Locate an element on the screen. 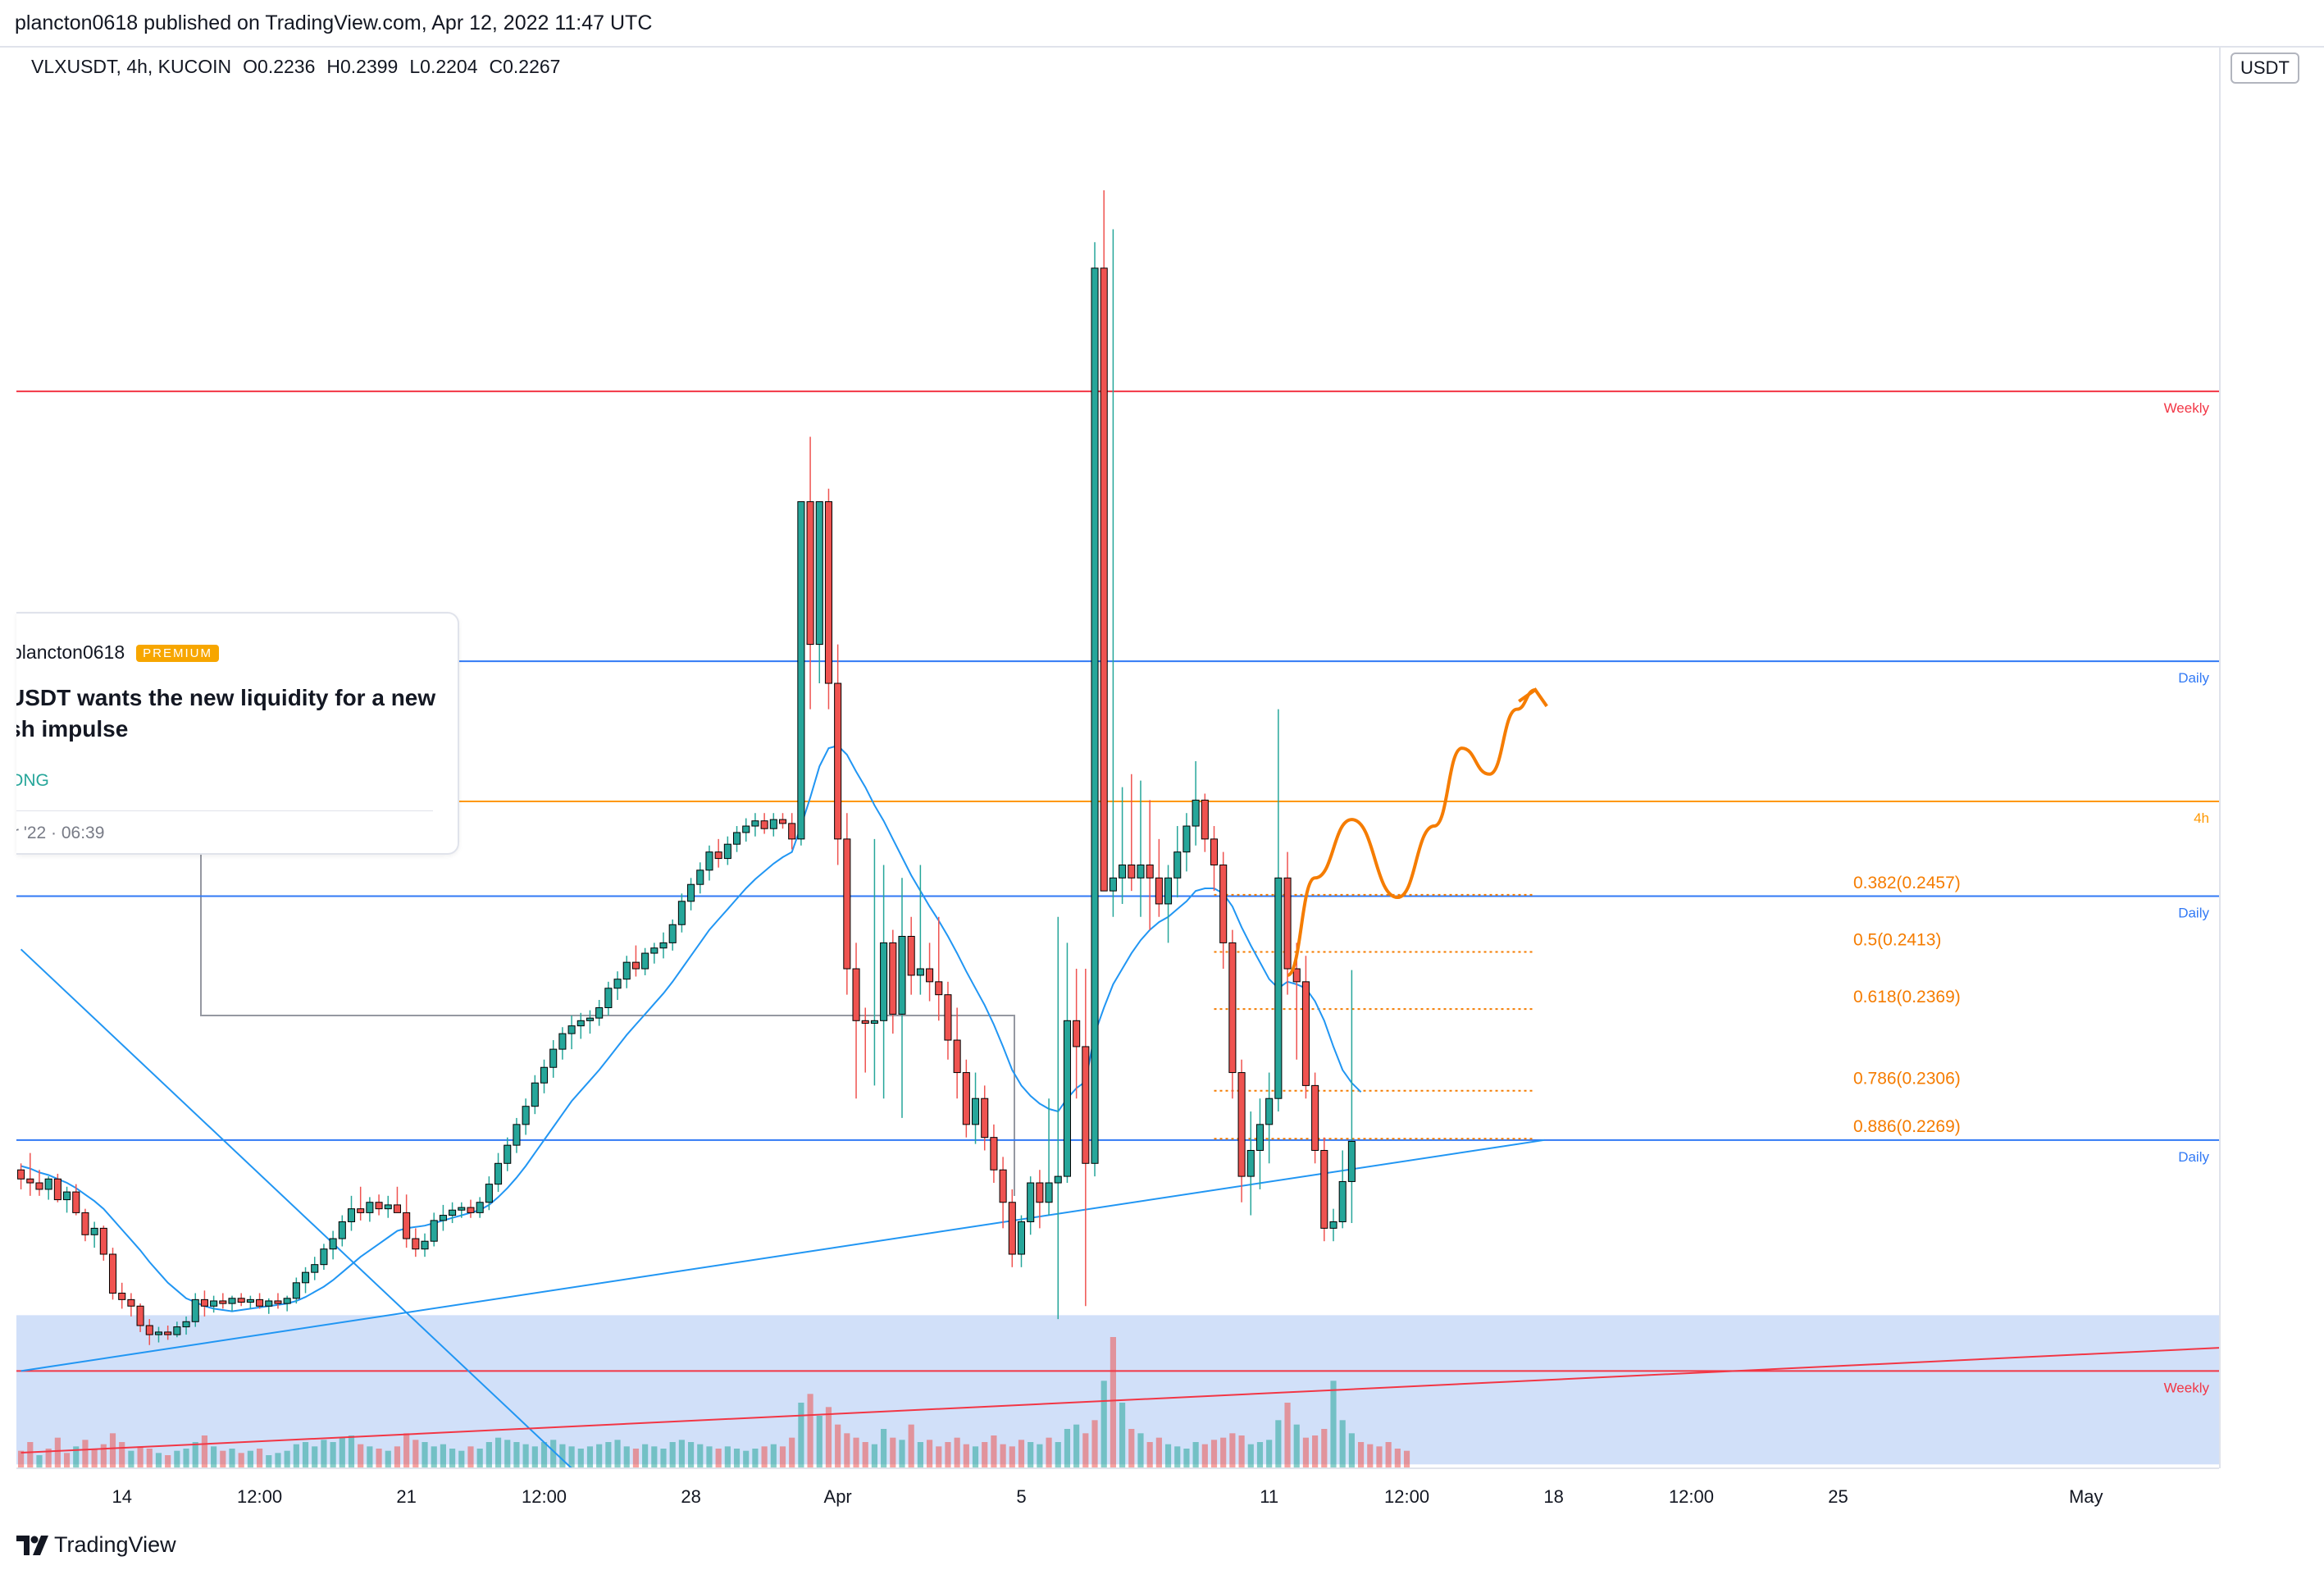 The image size is (2324, 1570). time-tick-label: May is located at coordinates (2086, 1496).